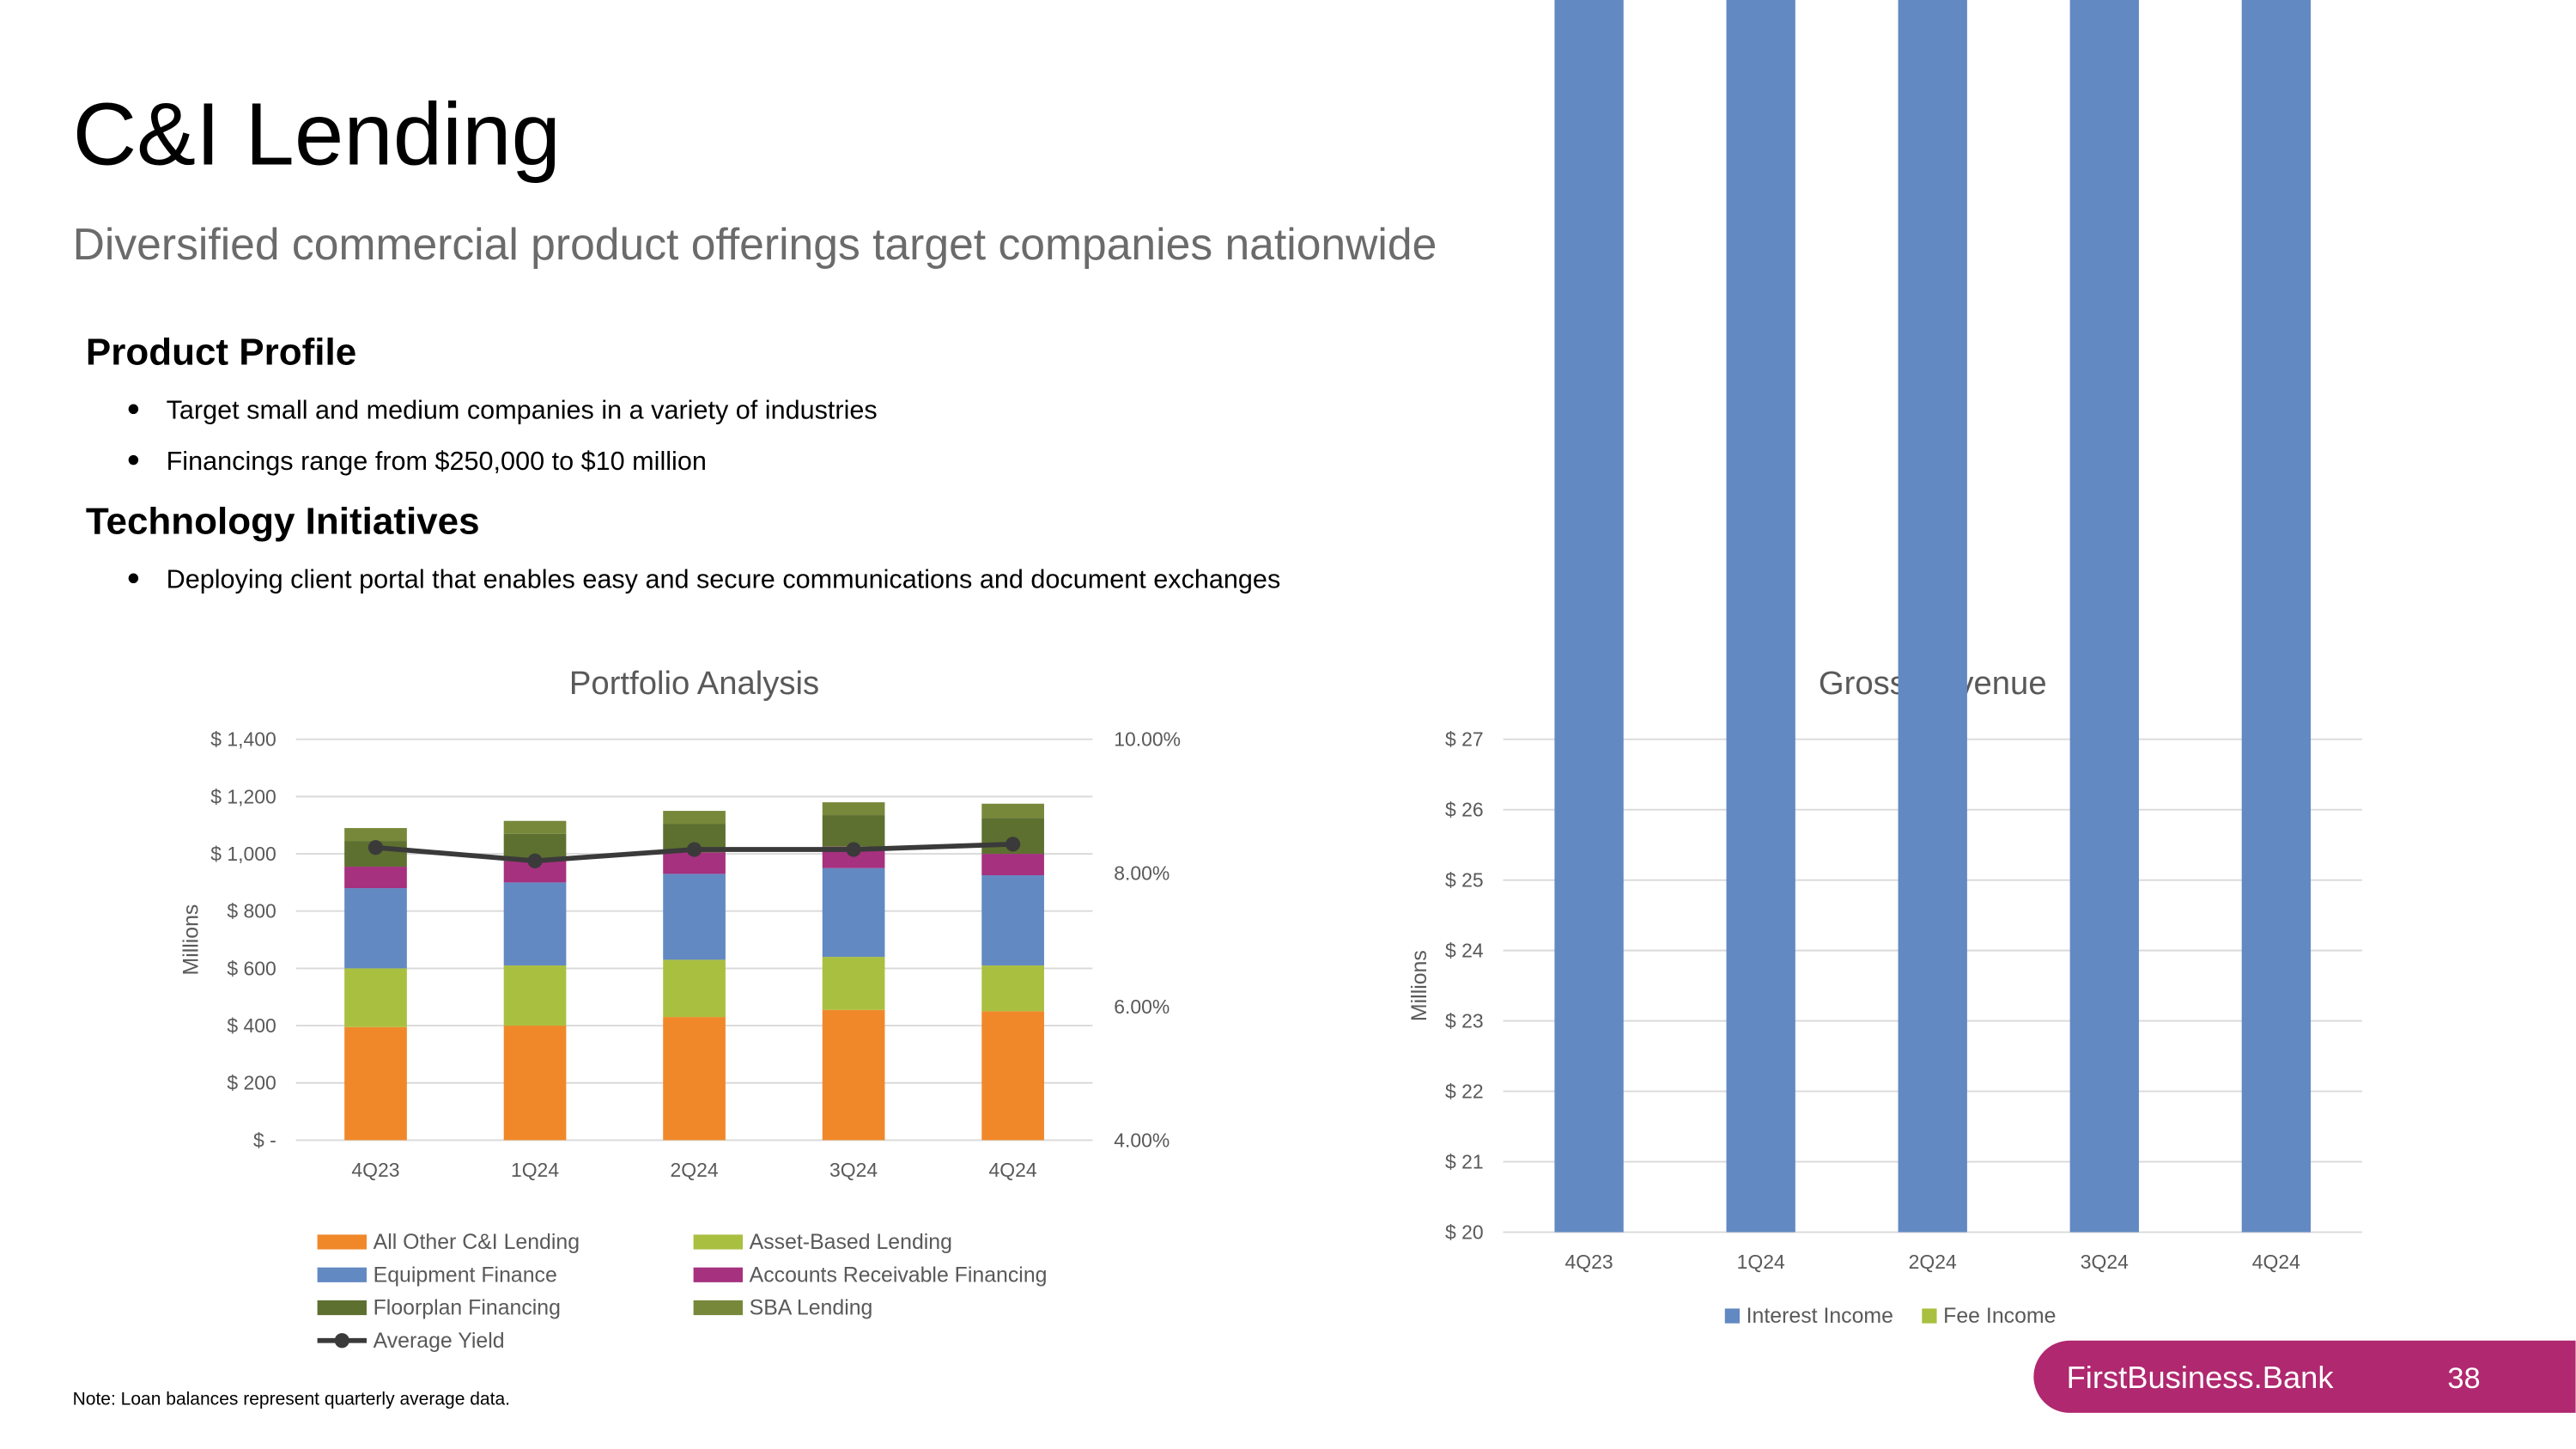  Describe the element at coordinates (243, 739) in the screenshot. I see `y-tick-label: $ 1,400` at that location.